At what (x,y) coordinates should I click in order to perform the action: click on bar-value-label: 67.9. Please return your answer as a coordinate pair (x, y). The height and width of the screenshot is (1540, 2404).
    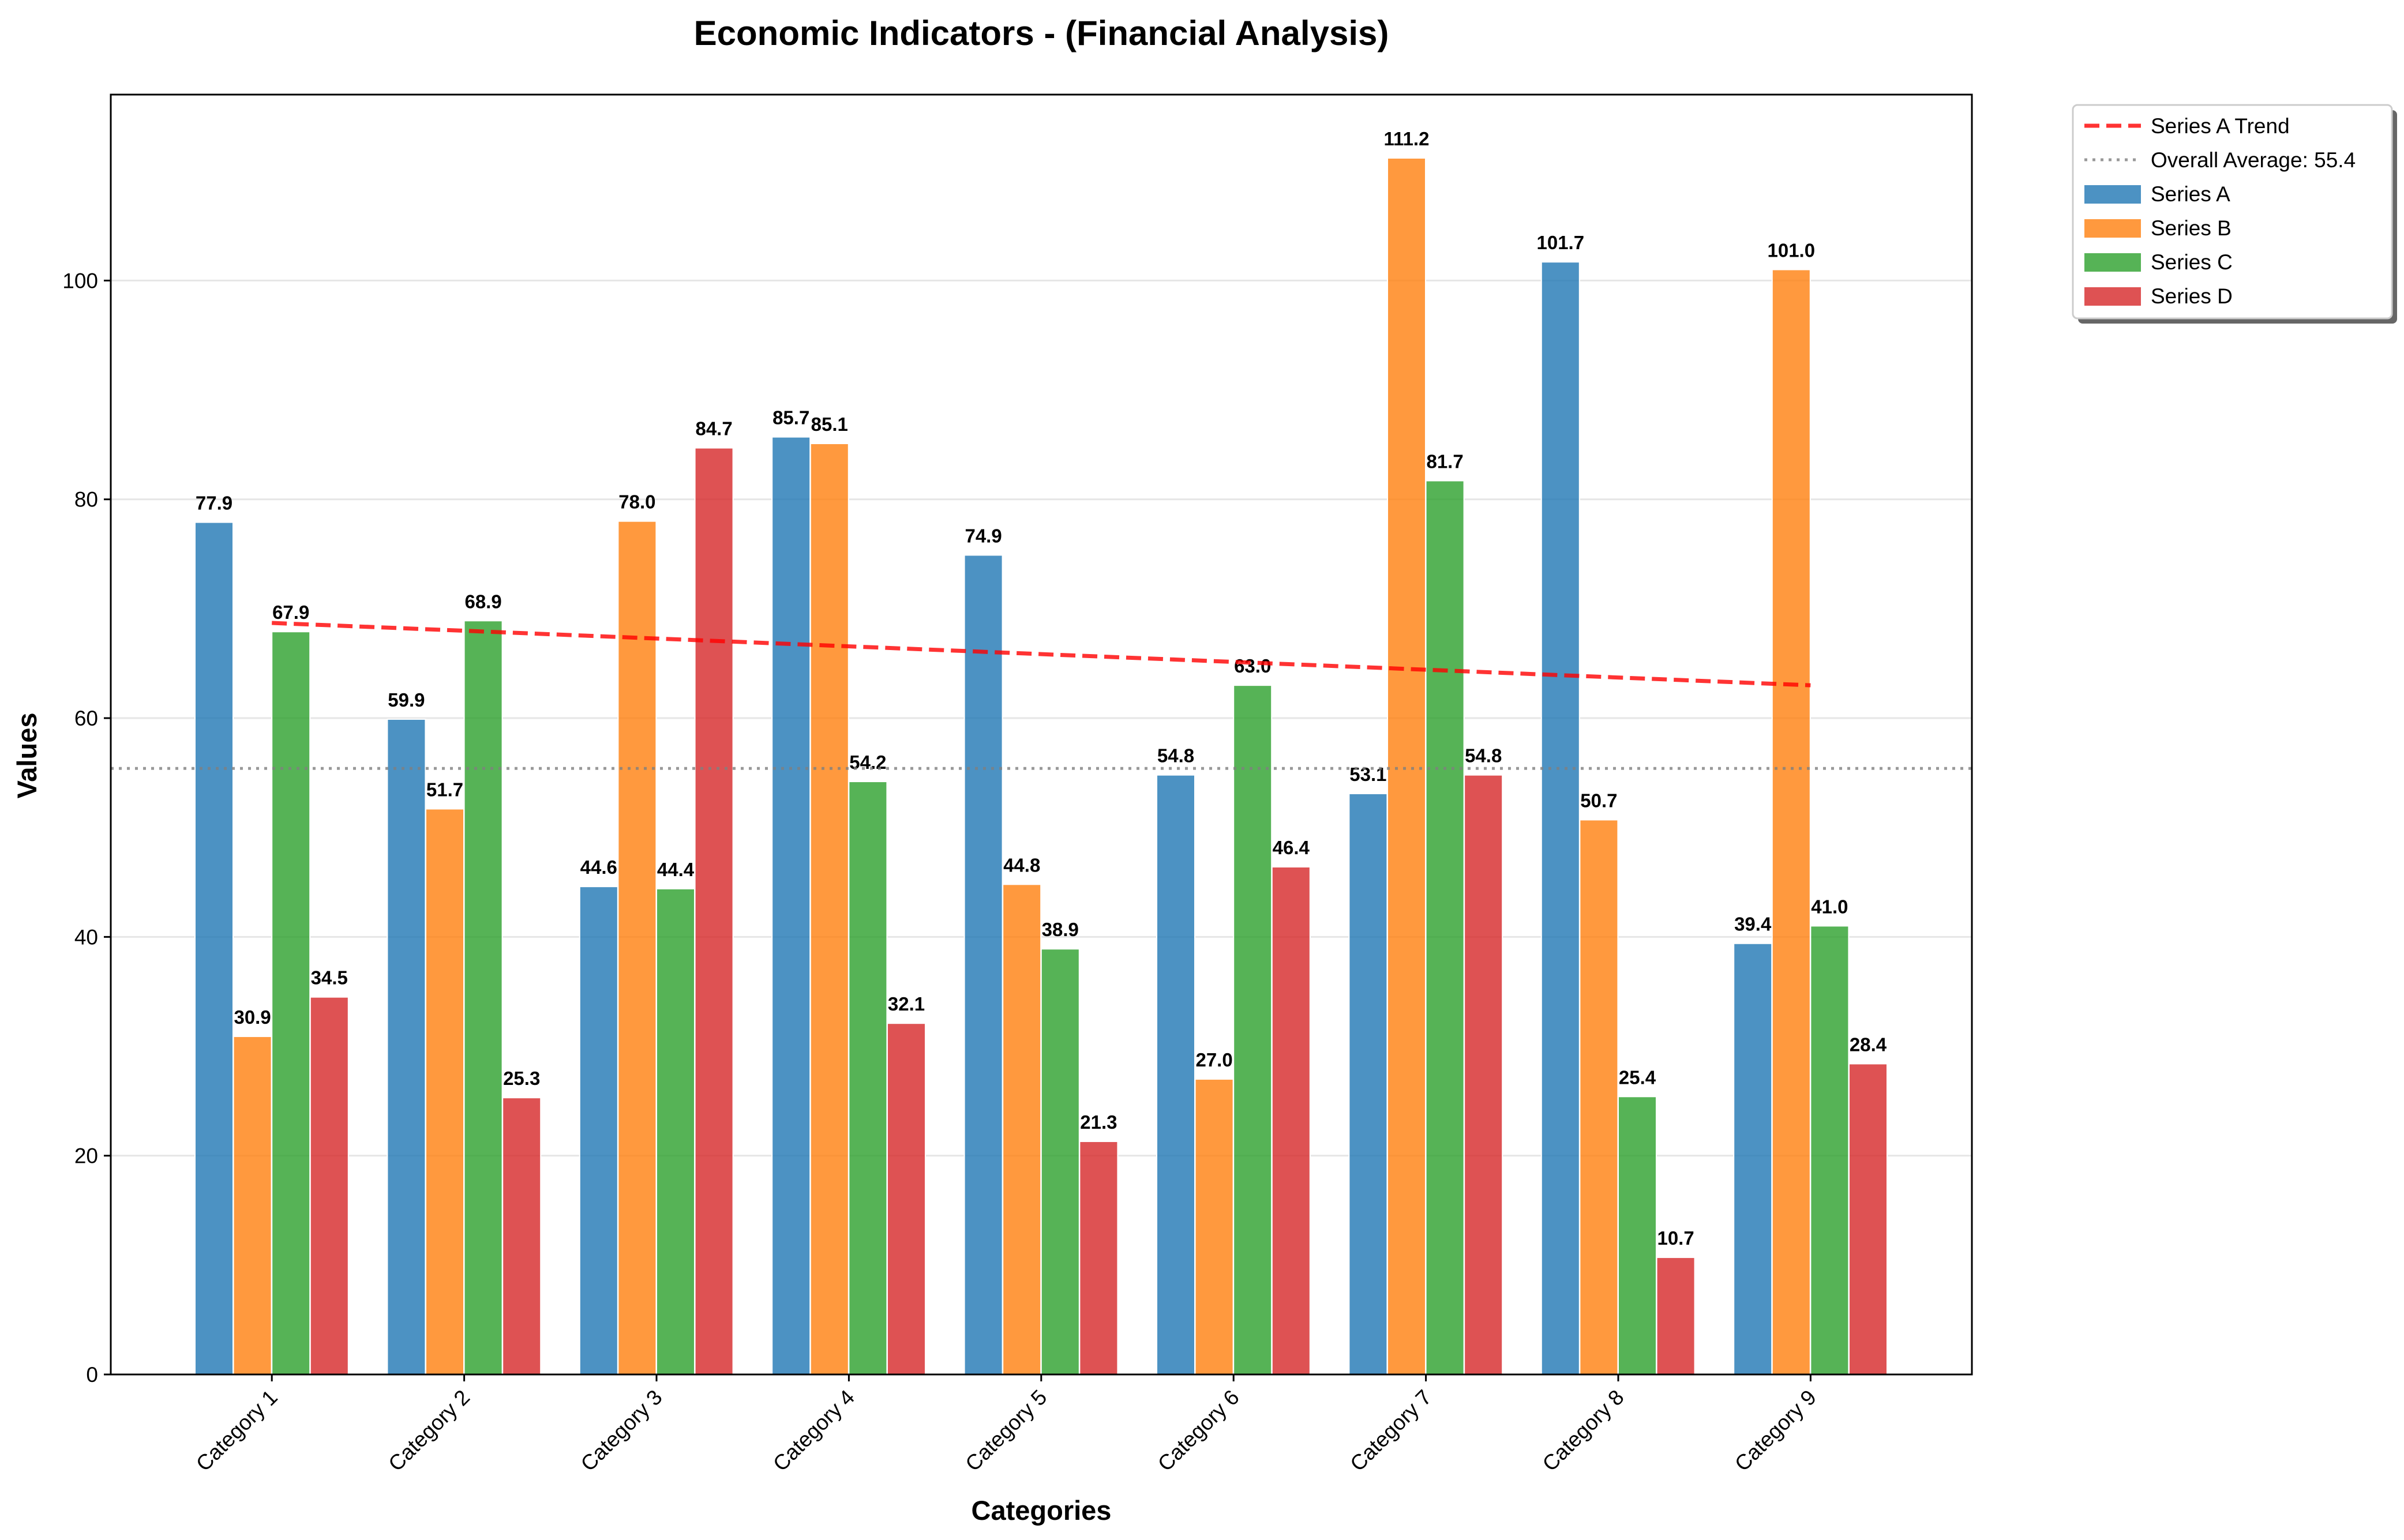
    Looking at the image, I should click on (290, 612).